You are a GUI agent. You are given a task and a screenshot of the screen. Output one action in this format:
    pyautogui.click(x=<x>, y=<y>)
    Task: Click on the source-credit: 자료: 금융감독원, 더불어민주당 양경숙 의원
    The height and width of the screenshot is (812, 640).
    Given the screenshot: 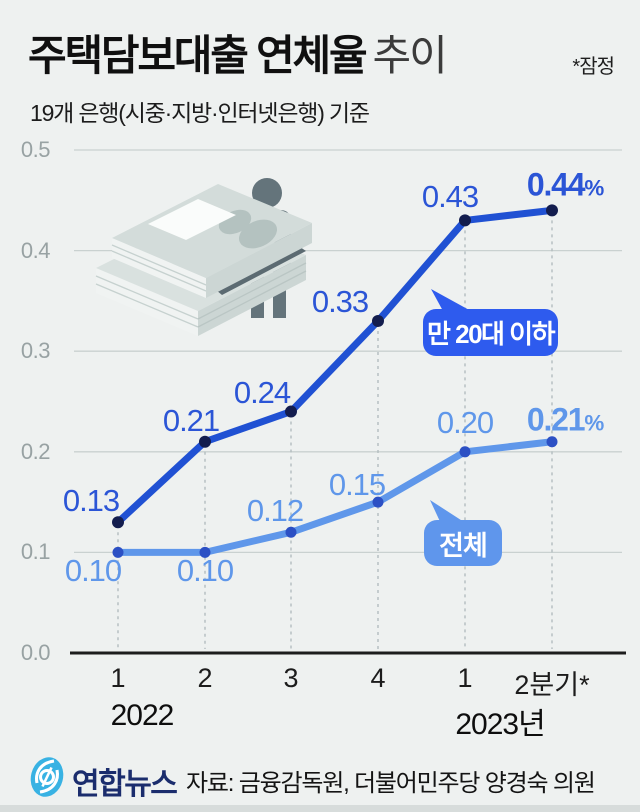 What is the action you would take?
    pyautogui.click(x=391, y=783)
    